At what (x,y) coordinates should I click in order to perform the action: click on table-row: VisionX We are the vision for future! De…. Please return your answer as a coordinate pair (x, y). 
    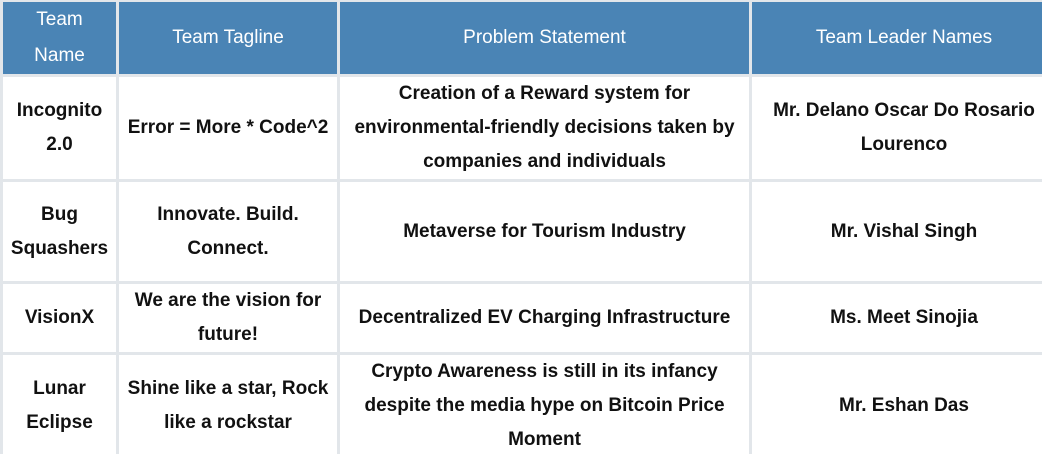
    Looking at the image, I should click on (522, 318).